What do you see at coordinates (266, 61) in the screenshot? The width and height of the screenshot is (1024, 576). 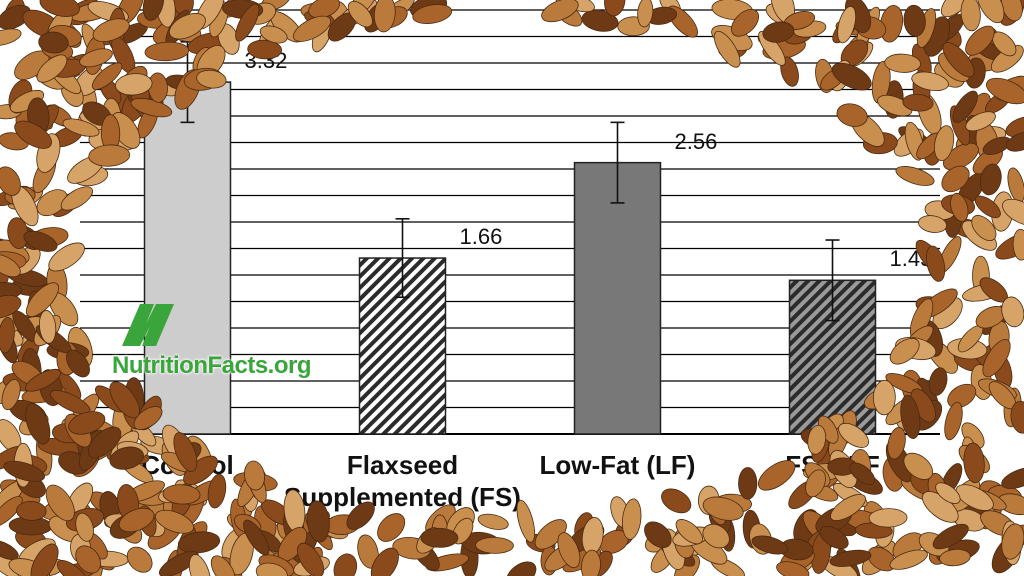 I see `data-label: 3.32` at bounding box center [266, 61].